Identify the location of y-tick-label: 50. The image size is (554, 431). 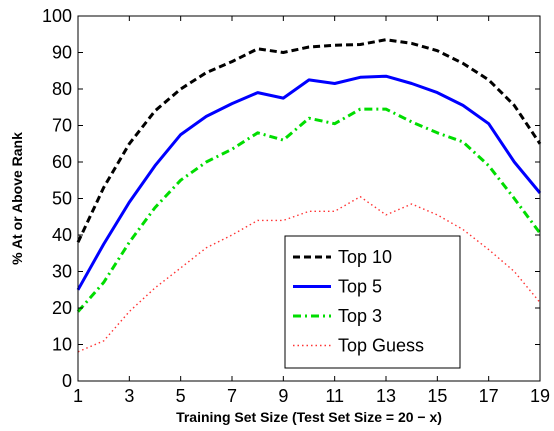
(62, 199).